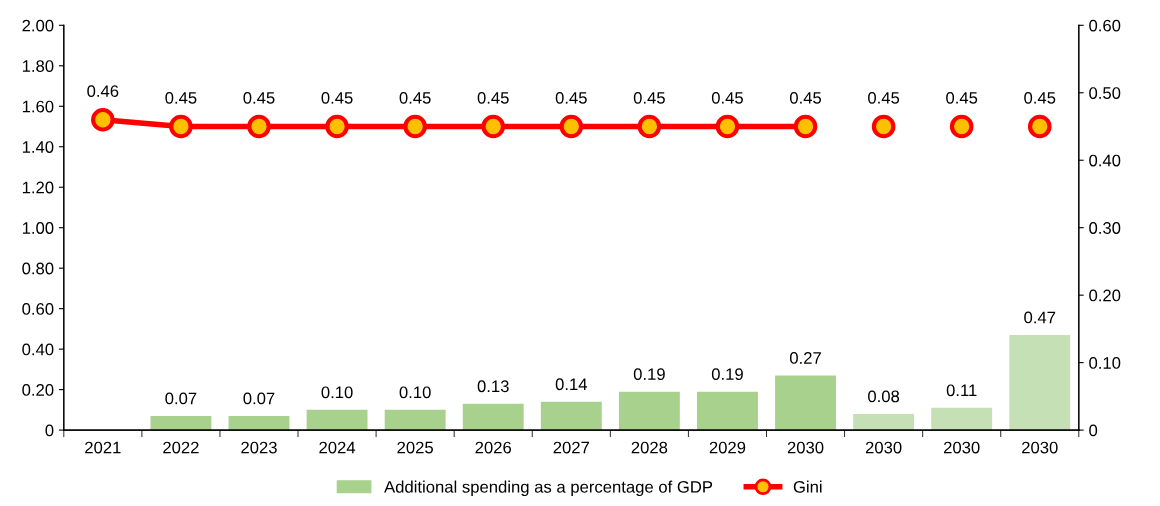 The height and width of the screenshot is (506, 1160). What do you see at coordinates (548, 488) in the screenshot?
I see `legend-label: Additional spending as a percentage of GDP` at bounding box center [548, 488].